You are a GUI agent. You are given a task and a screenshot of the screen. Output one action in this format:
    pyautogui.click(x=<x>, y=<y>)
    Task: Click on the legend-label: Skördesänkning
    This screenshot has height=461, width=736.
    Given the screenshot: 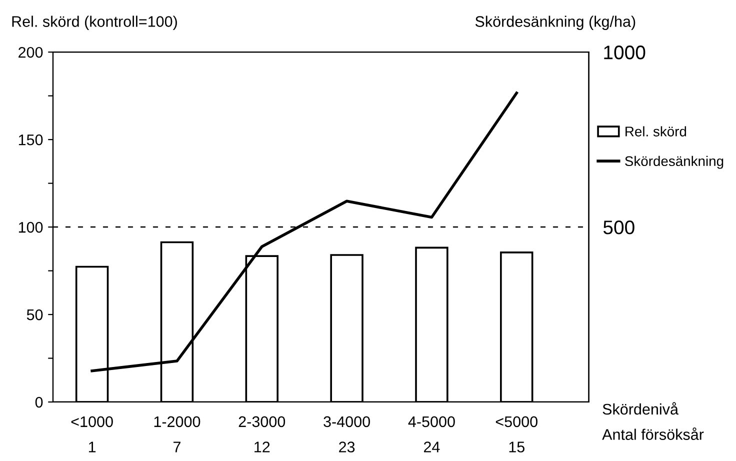 What is the action you would take?
    pyautogui.click(x=674, y=162)
    